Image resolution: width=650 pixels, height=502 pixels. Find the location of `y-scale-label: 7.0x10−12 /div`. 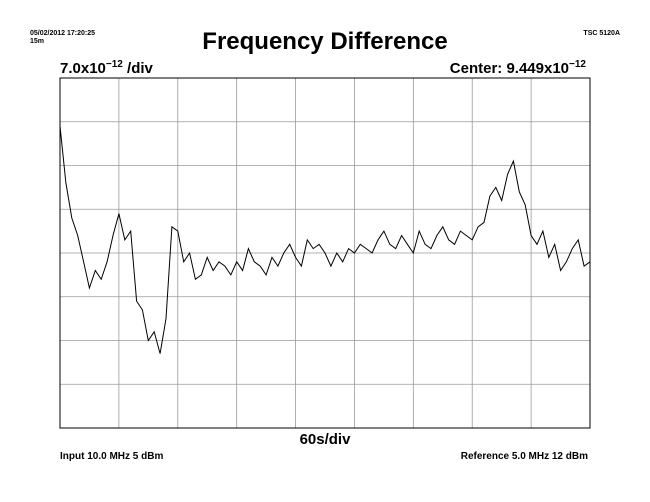

y-scale-label: 7.0x10−12 /div is located at coordinates (106, 68).